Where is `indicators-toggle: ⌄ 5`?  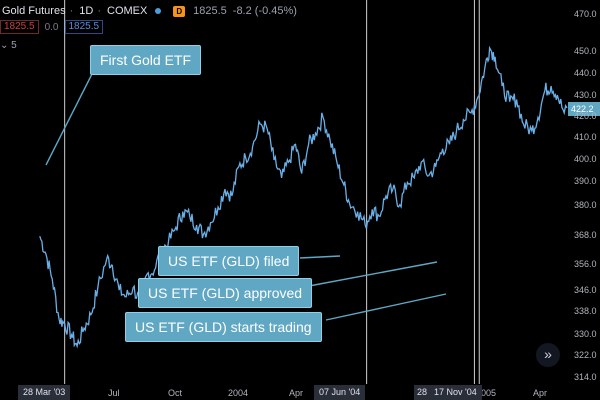
indicators-toggle: ⌄ 5 is located at coordinates (8, 45).